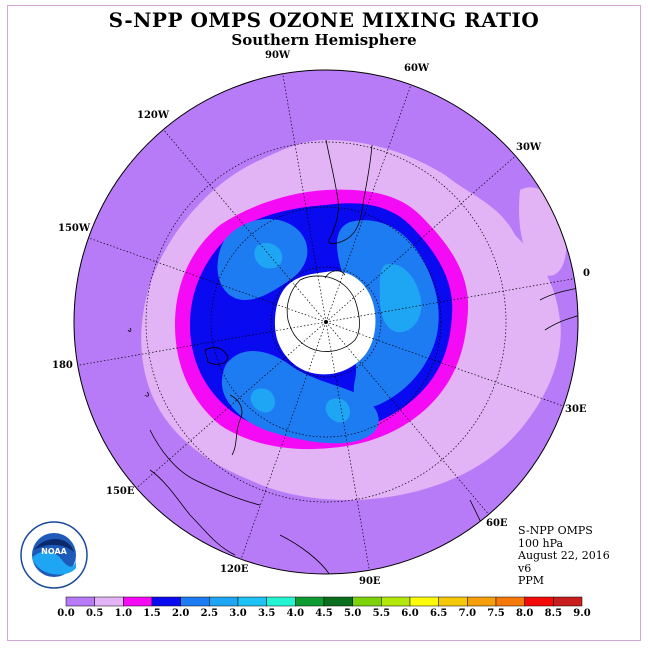 This screenshot has height=648, width=648. What do you see at coordinates (94, 613) in the screenshot?
I see `colorbar-tick-label: 0.5` at bounding box center [94, 613].